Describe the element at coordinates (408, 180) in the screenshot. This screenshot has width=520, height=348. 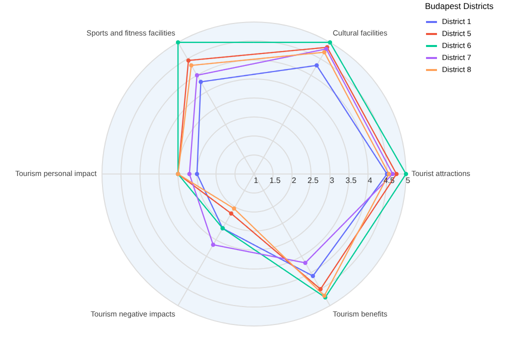
I see `y-tick-label: 5` at that location.